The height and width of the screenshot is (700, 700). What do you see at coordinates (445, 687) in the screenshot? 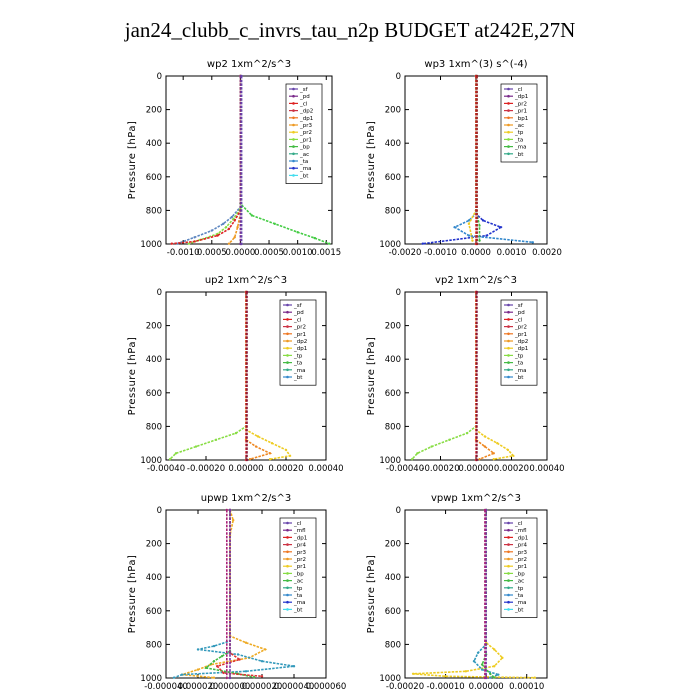
I see `x-tick-label: -0.00010` at bounding box center [445, 687].